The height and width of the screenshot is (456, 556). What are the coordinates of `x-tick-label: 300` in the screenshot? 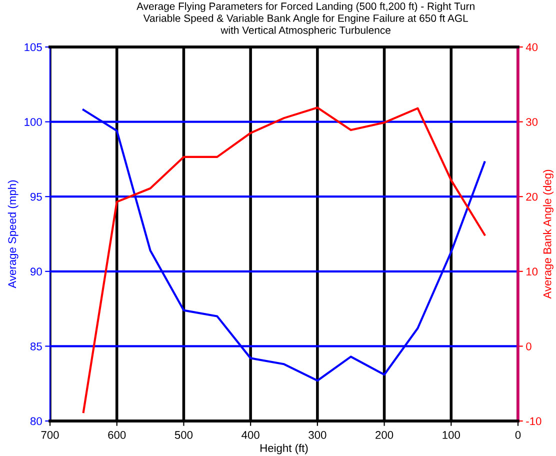 It's located at (317, 435).